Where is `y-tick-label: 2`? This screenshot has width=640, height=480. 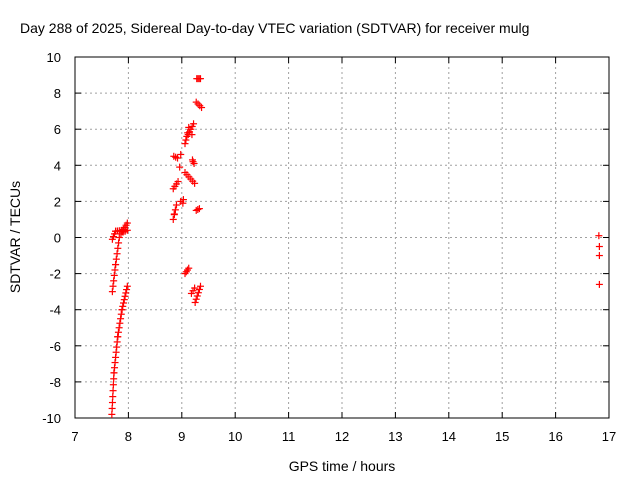
y-tick-label: 2 is located at coordinates (57, 201).